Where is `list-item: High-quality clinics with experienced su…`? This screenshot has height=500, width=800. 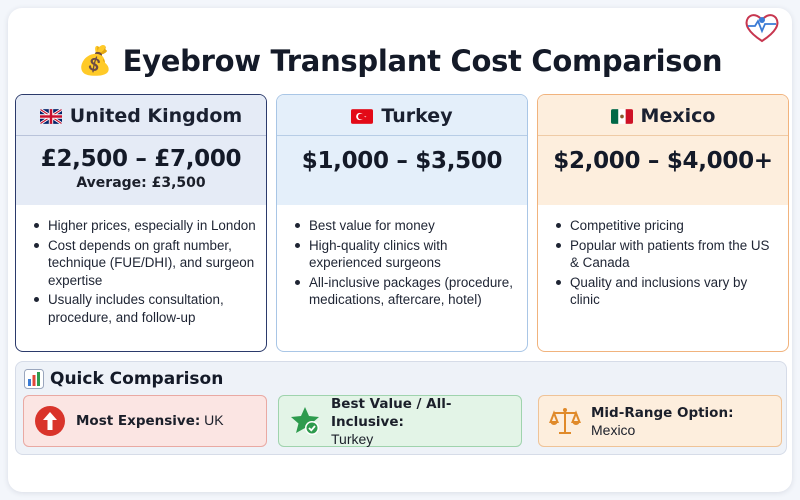 list-item: High-quality clinics with experienced su… is located at coordinates (406, 254).